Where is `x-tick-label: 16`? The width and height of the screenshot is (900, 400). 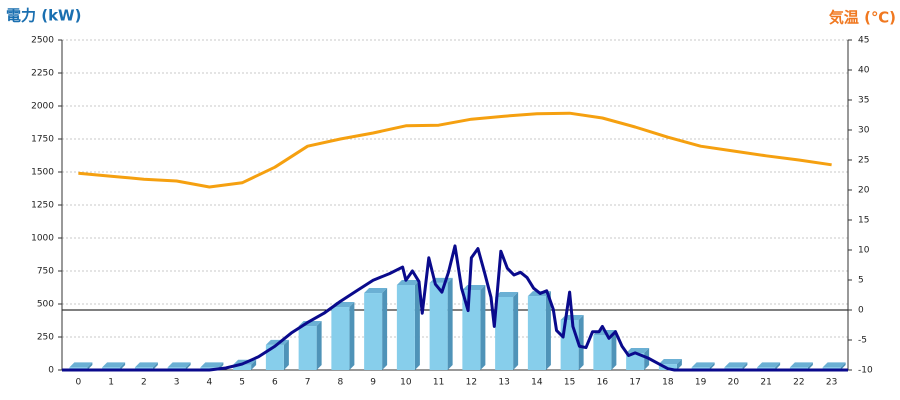
x-tick-label: 16 is located at coordinates (603, 383).